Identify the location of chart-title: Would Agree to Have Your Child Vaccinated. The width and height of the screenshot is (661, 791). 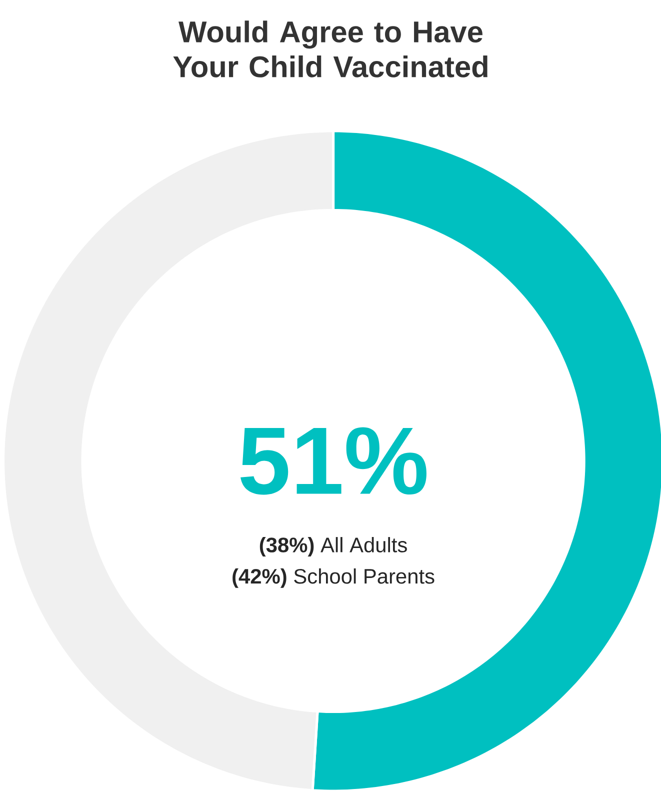
(330, 49).